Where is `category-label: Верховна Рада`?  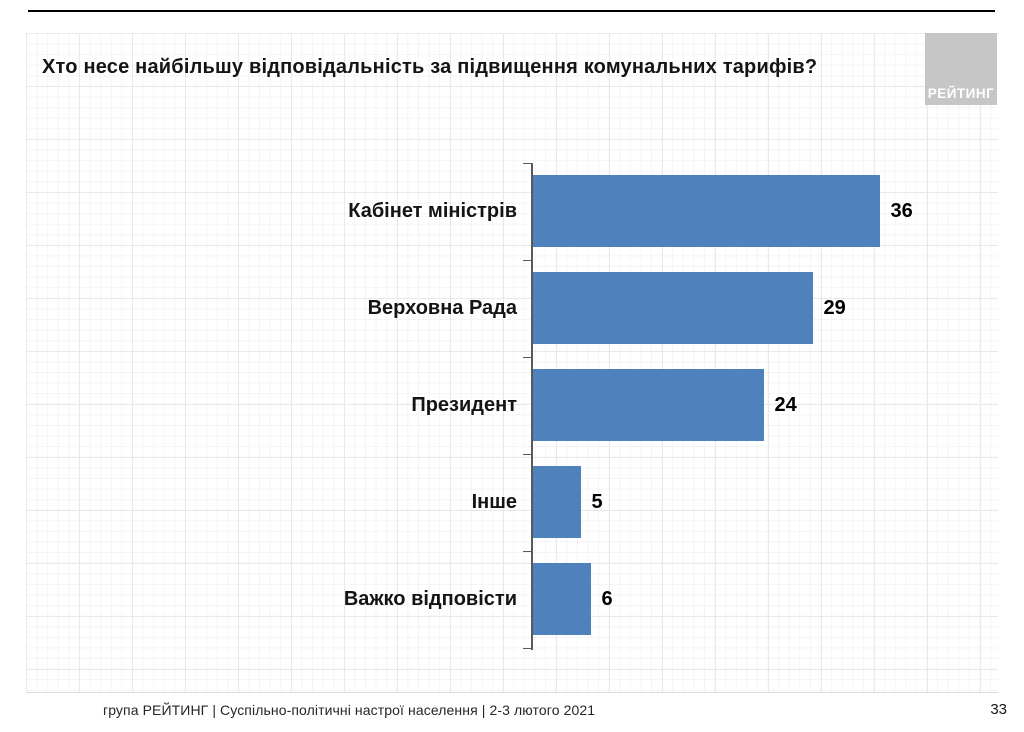 category-label: Верховна Рада is located at coordinates (442, 308).